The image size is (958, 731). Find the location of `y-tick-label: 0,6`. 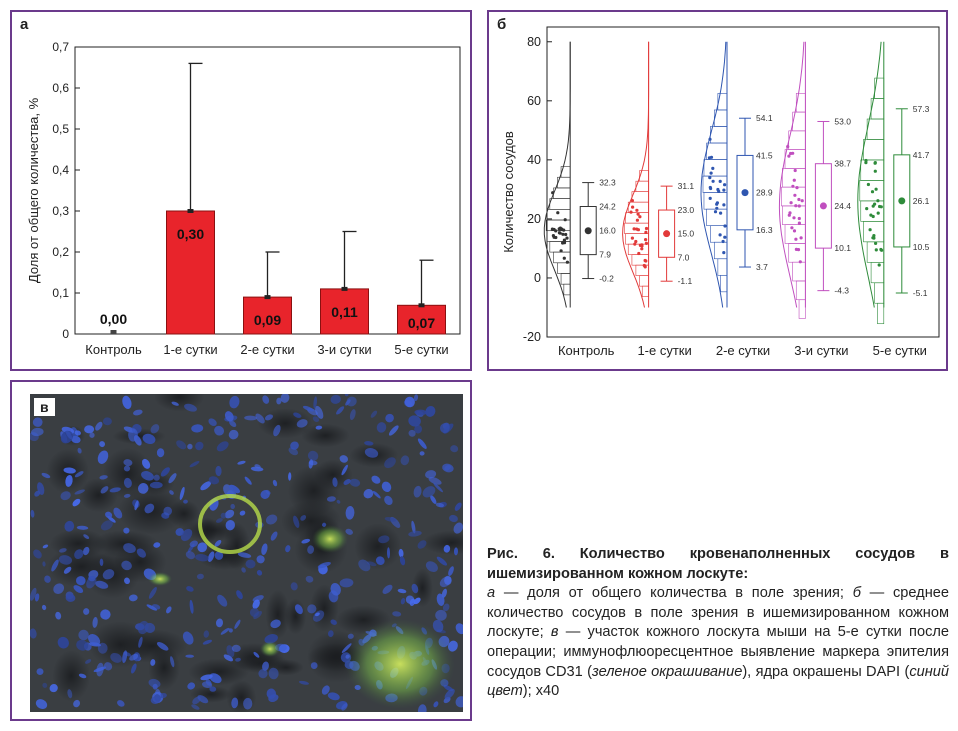

y-tick-label: 0,6 is located at coordinates (60, 88).